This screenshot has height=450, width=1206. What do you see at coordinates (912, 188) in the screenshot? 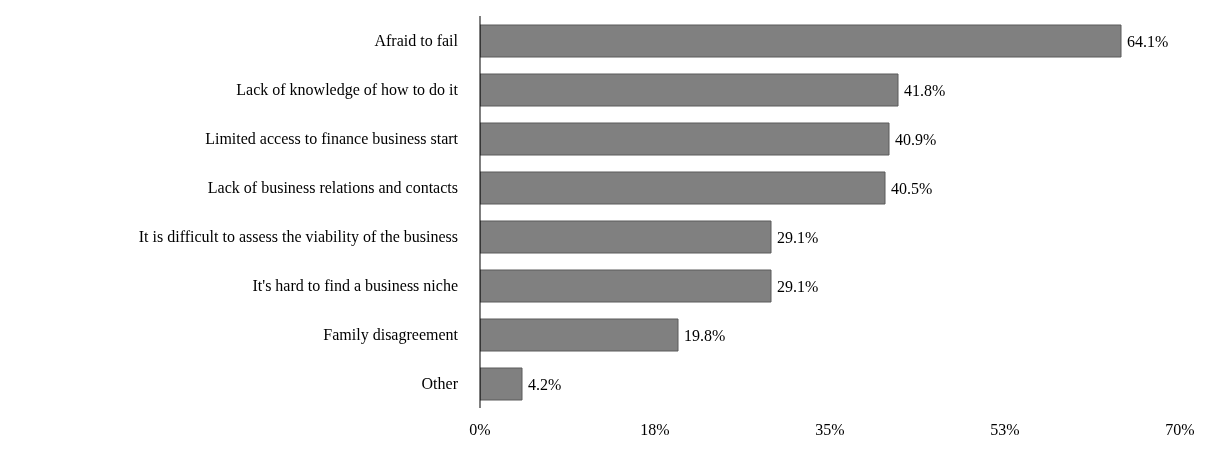
I see `data-label: 40.5%` at bounding box center [912, 188].